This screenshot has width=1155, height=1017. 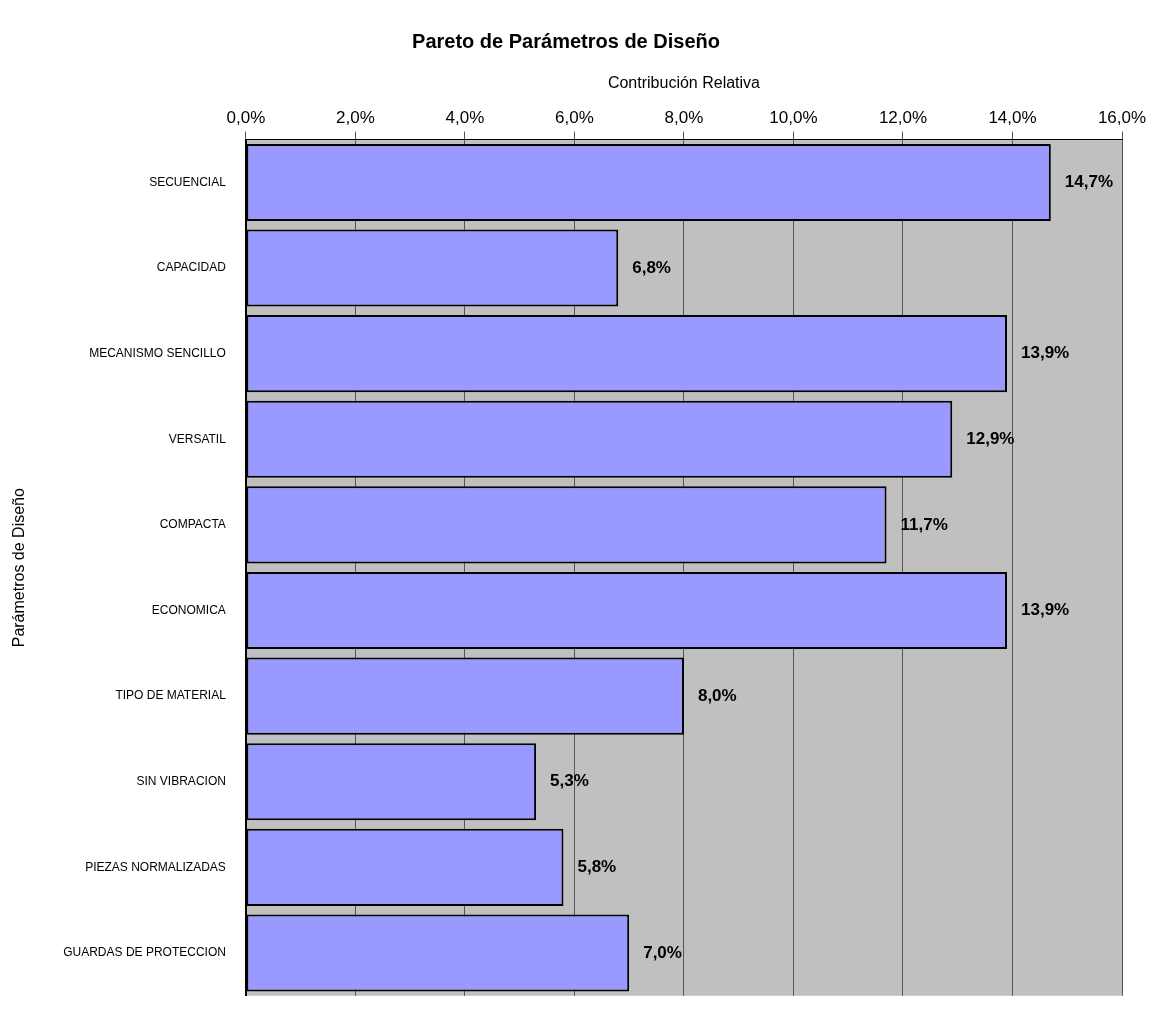 I want to click on y-tick-label: PIEZAS NORMALIZADAS, so click(x=155, y=866).